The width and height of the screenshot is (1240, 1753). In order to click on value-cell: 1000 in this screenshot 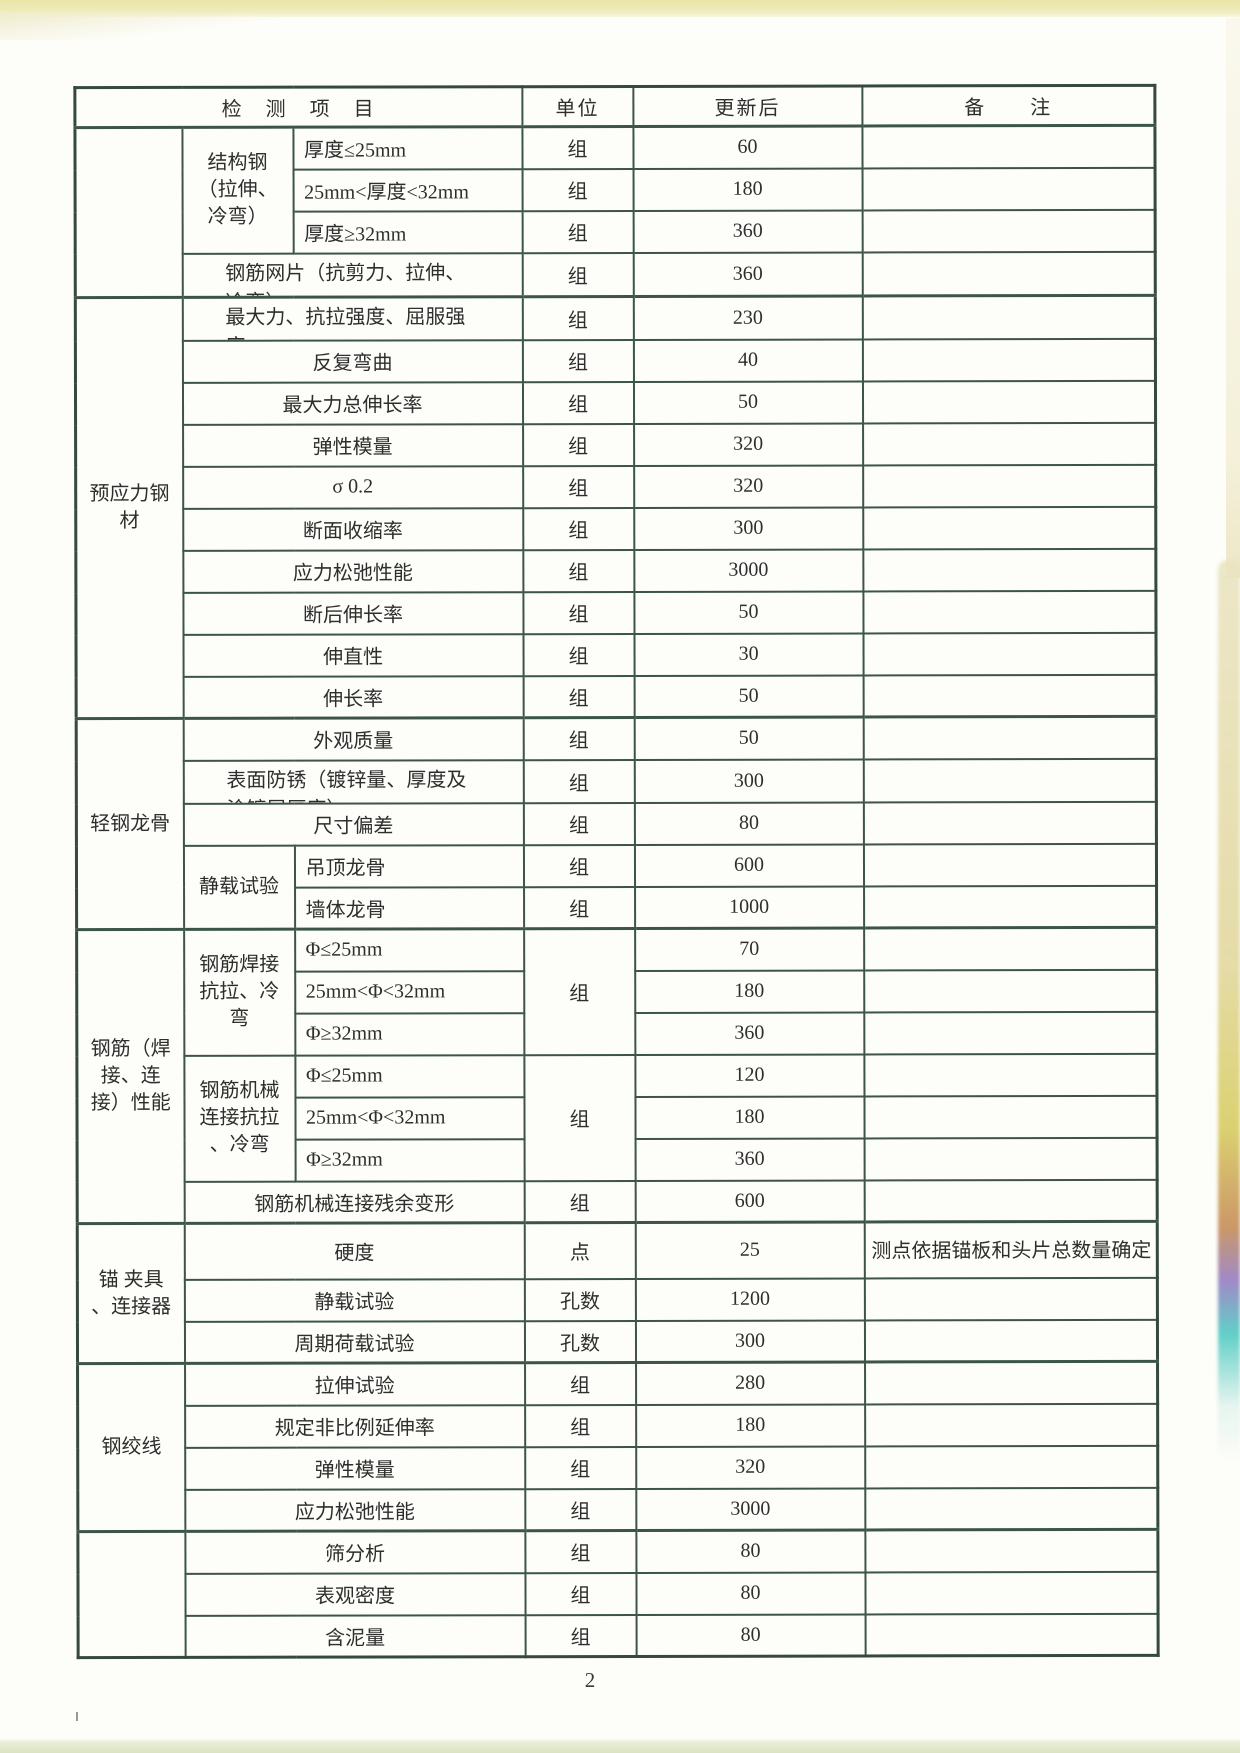, I will do `click(749, 907)`.